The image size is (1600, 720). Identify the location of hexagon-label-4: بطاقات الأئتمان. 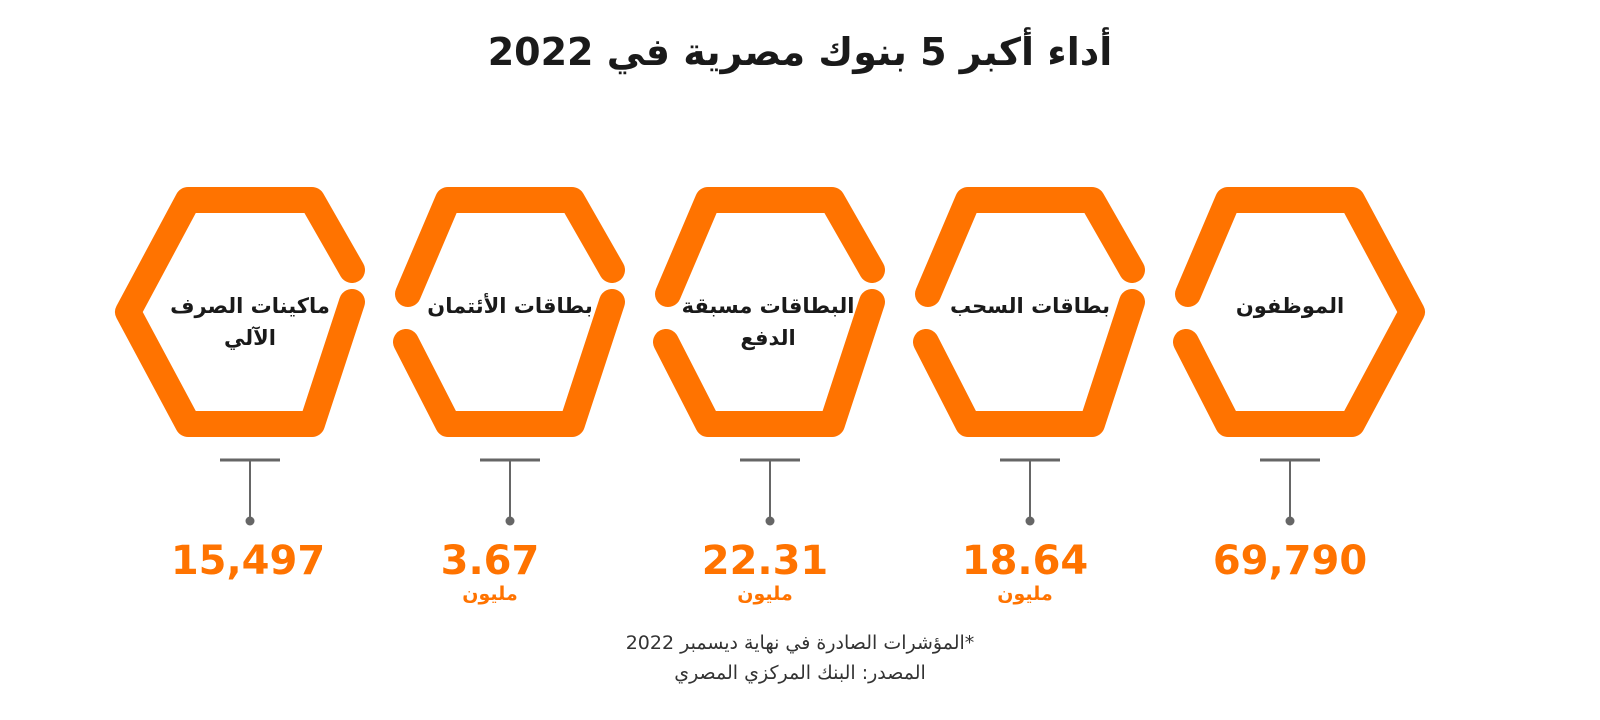
(510, 306).